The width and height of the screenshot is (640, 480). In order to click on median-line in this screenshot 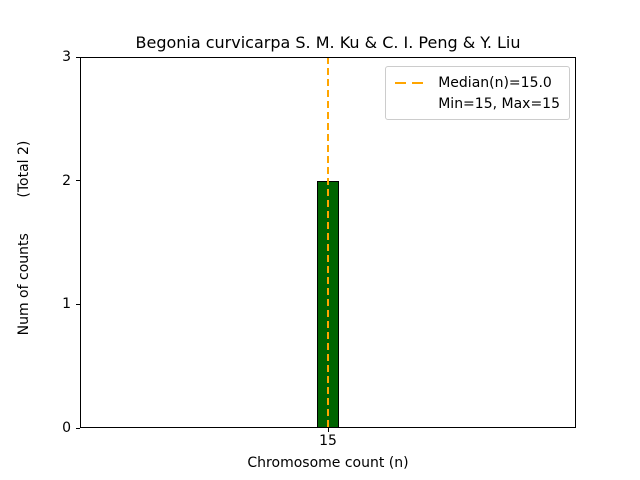, I will do `click(328, 242)`.